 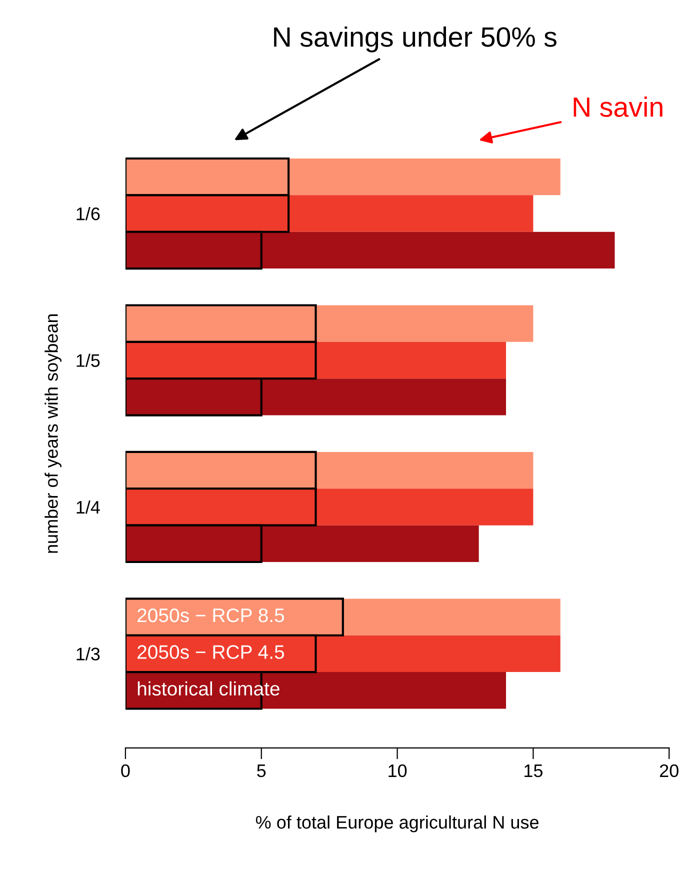 What do you see at coordinates (415, 39) in the screenshot?
I see `text: N savings under 50% s` at bounding box center [415, 39].